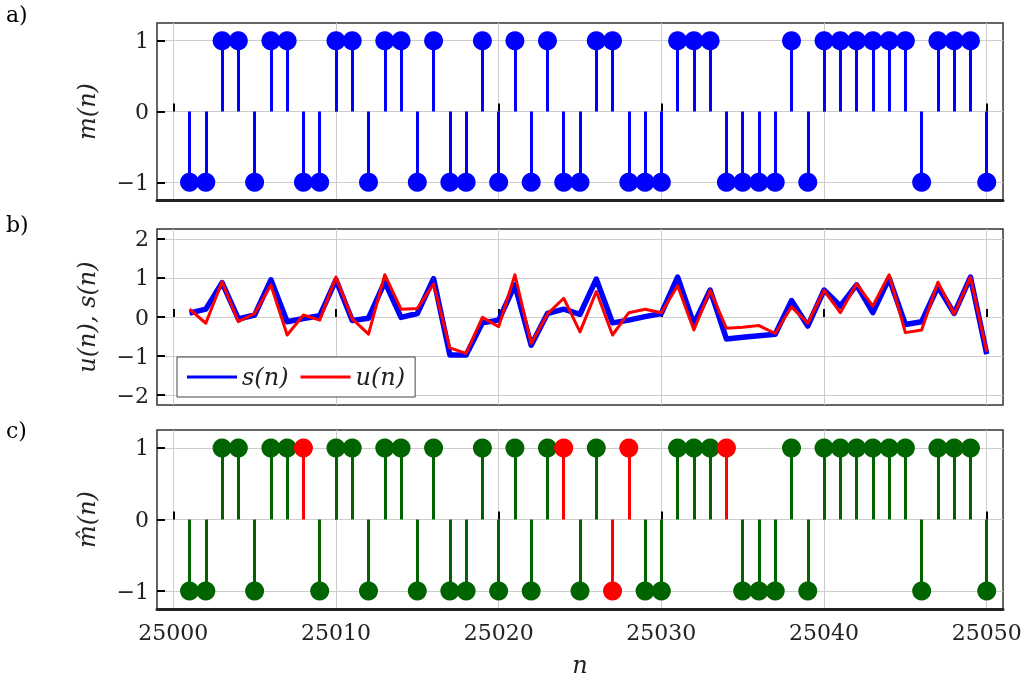 Image resolution: width=1030 pixels, height=682 pixels. Describe the element at coordinates (661, 632) in the screenshot. I see `x-tick-label: 25030` at that location.